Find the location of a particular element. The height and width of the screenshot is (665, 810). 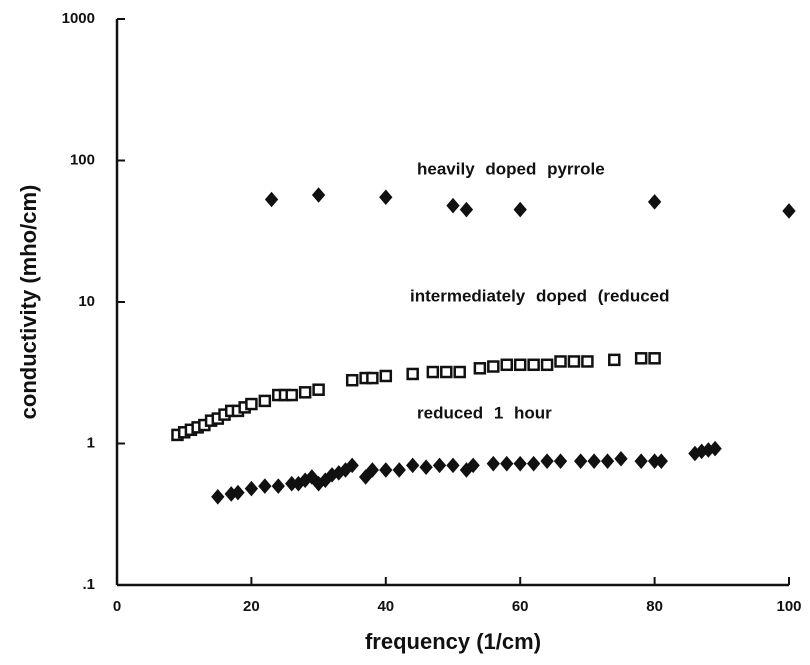

series-label: reduced 1 hour is located at coordinates (484, 412).